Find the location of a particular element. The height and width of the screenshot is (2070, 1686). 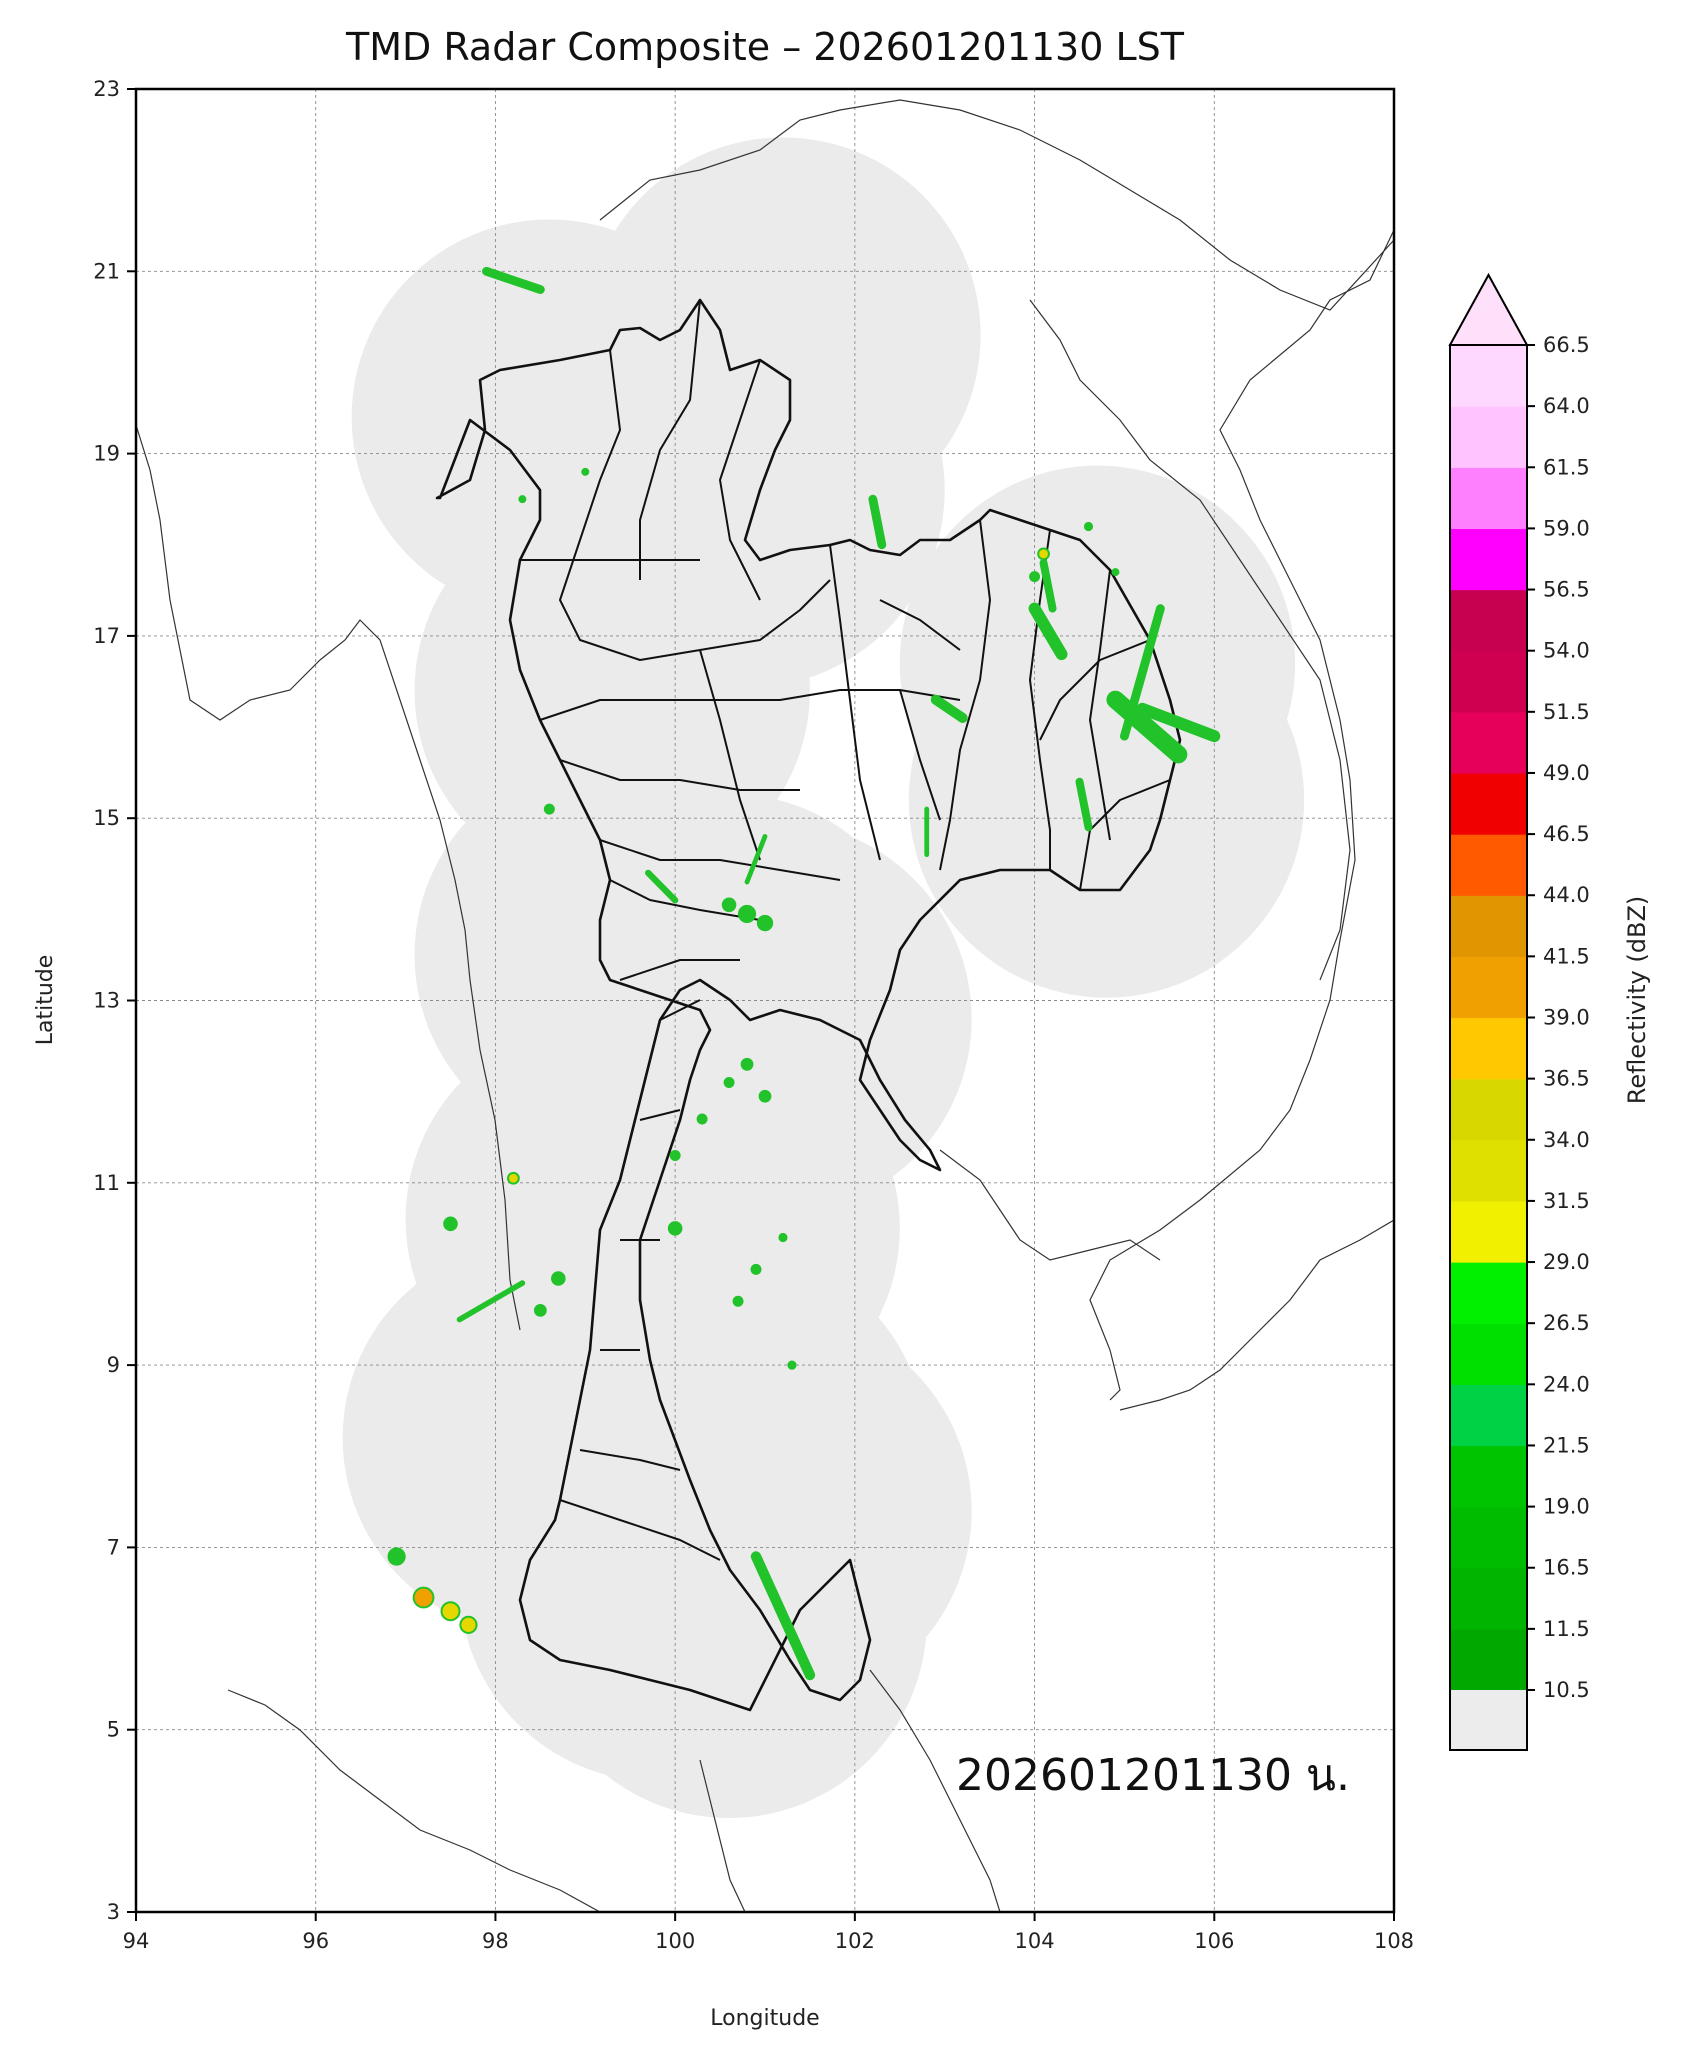

x-axis-ticks: 94 96 98 100 102 104 106 108 is located at coordinates (768, 1932).